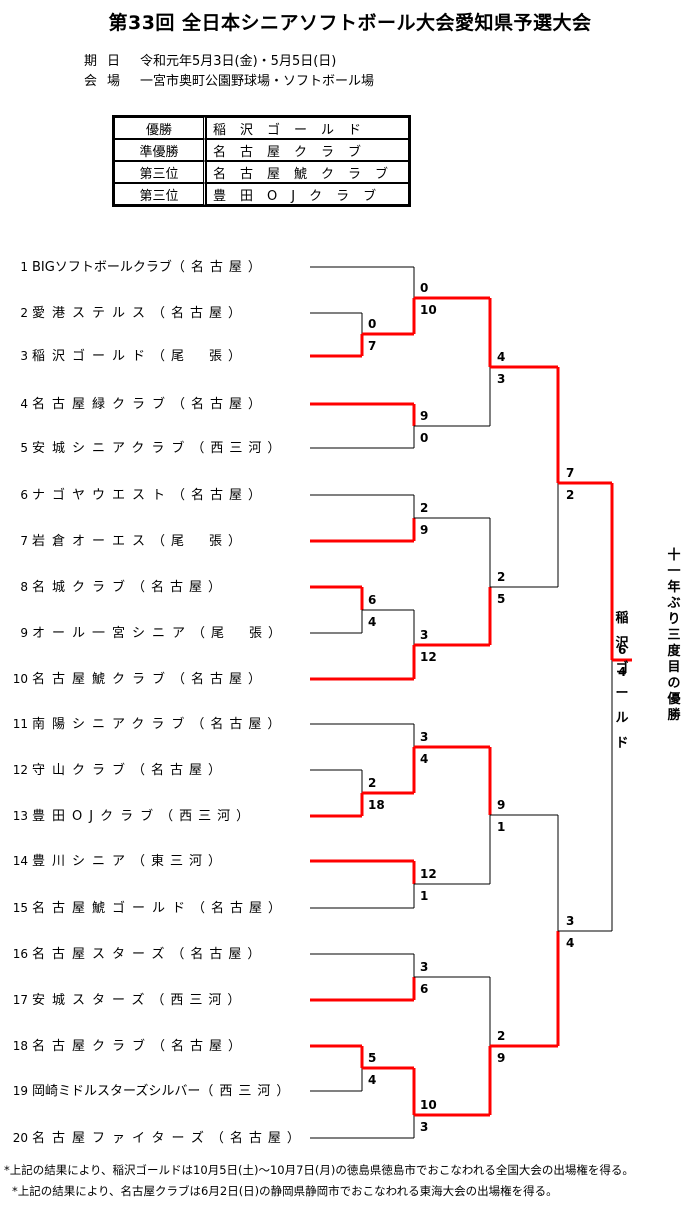 This screenshot has height=1206, width=700. Describe the element at coordinates (112, 724) in the screenshot. I see `team-name: 南陽シニアクラブ` at that location.